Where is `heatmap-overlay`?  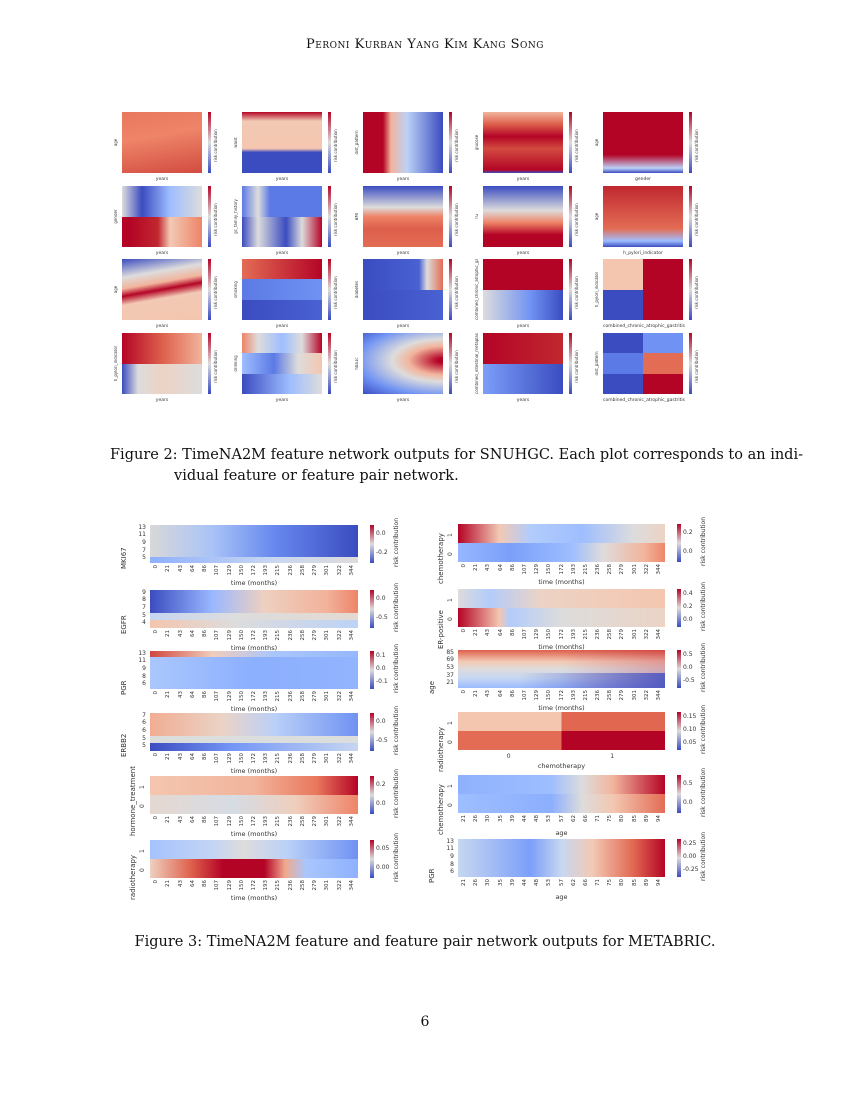 heatmap-overlay is located at coordinates (561, 680).